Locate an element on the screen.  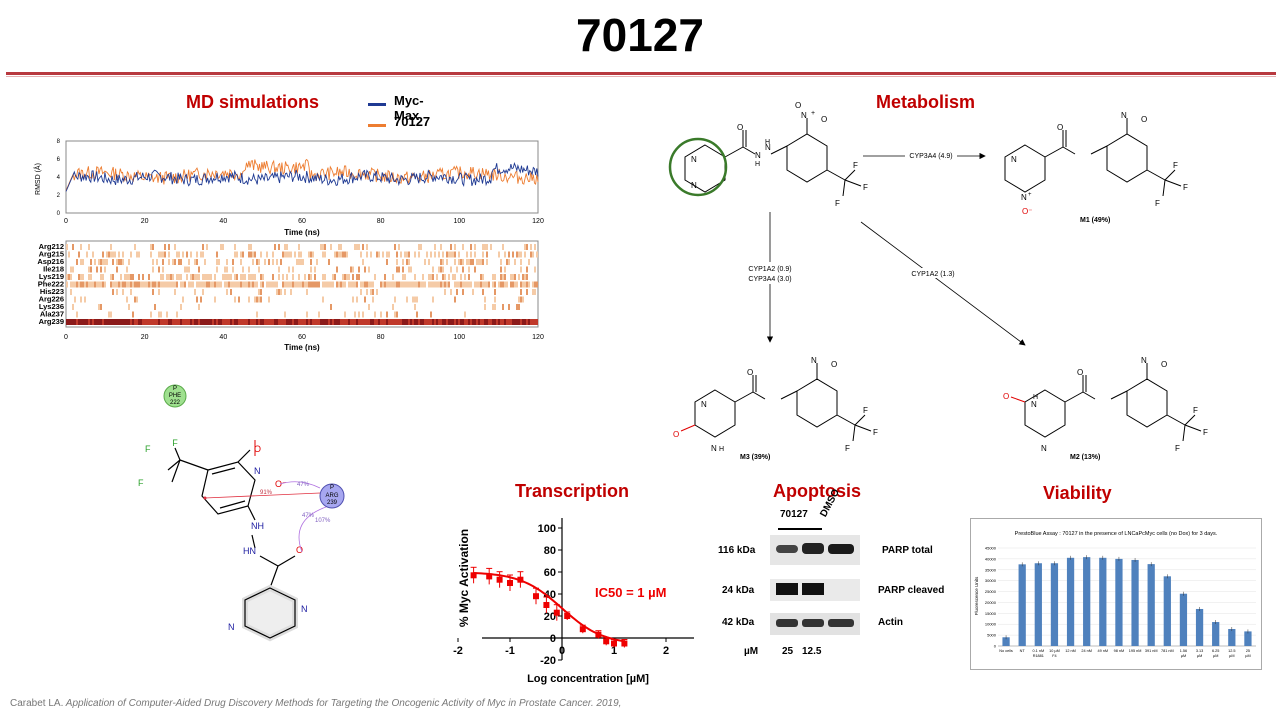
rmsd-xtick: 120 is located at coordinates (538, 221).